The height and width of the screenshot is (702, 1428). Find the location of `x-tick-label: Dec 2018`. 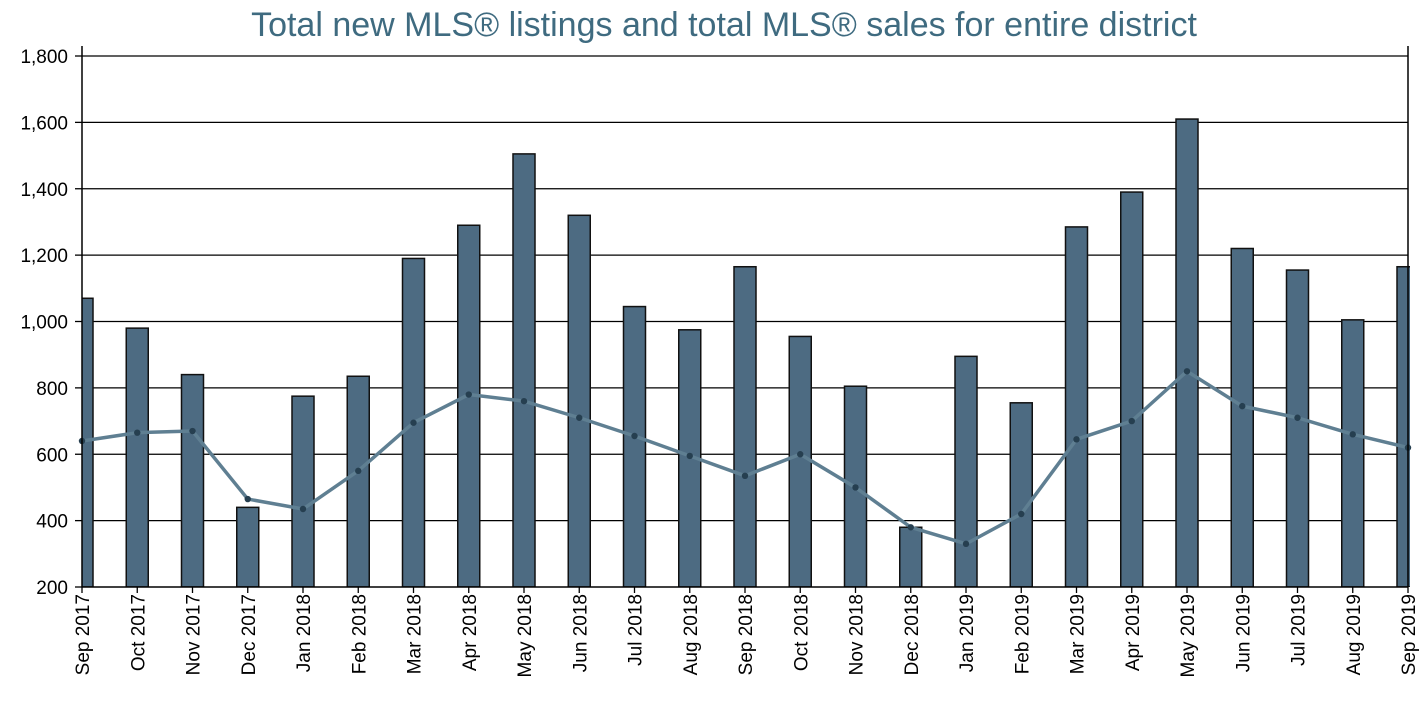

x-tick-label: Dec 2018 is located at coordinates (912, 634).